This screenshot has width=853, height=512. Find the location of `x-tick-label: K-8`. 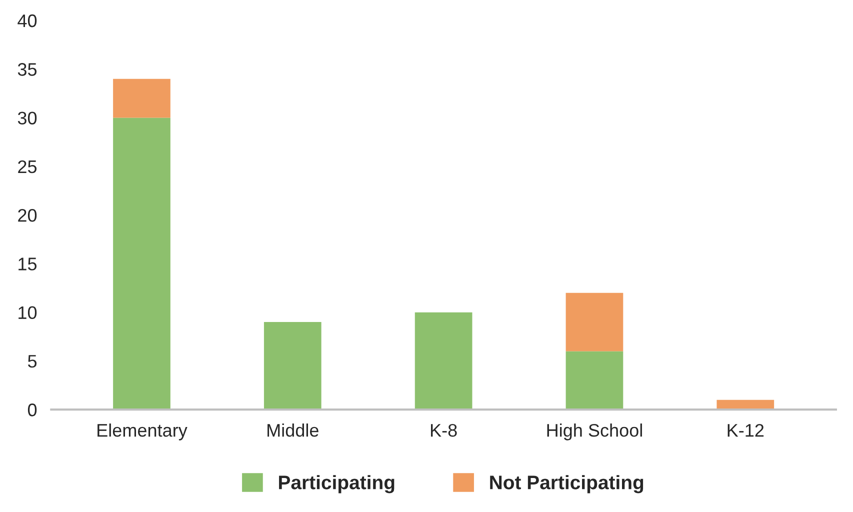

x-tick-label: K-8 is located at coordinates (443, 430).